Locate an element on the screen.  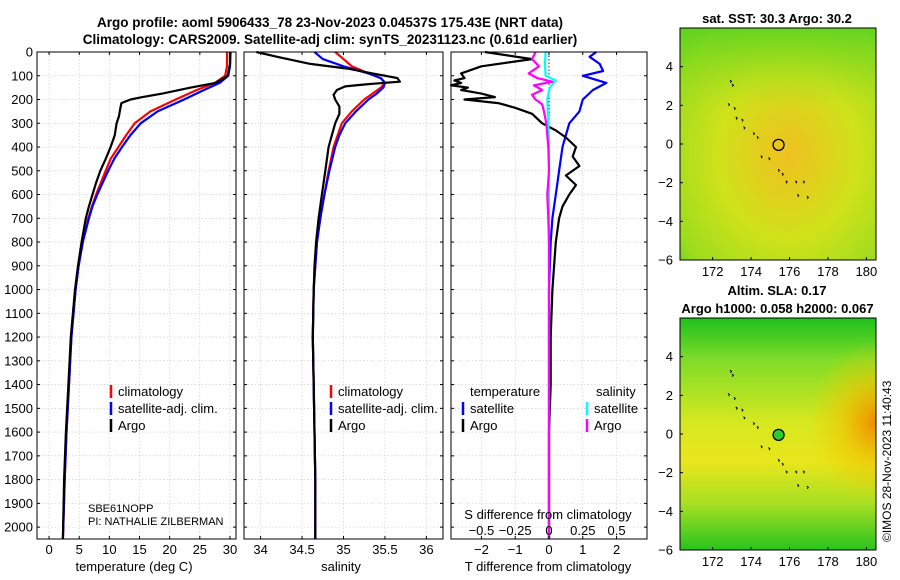
sst-map: 172 174 176 178 180 −6 −4 −2 0 2 4 is located at coordinates (767, 153).